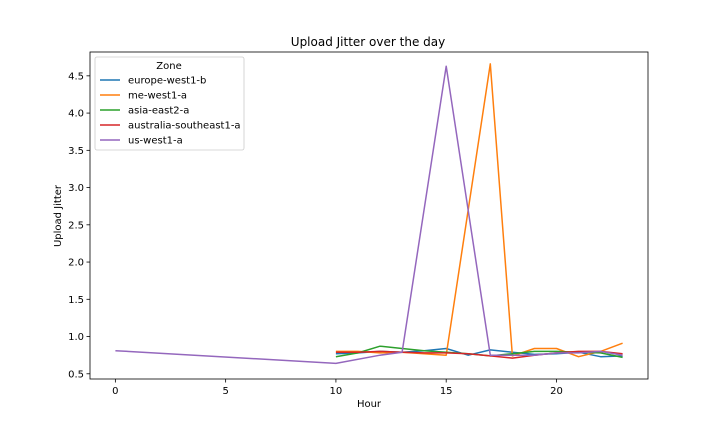 The image size is (720, 432). I want to click on y-tick-label: 0.5, so click(76, 374).